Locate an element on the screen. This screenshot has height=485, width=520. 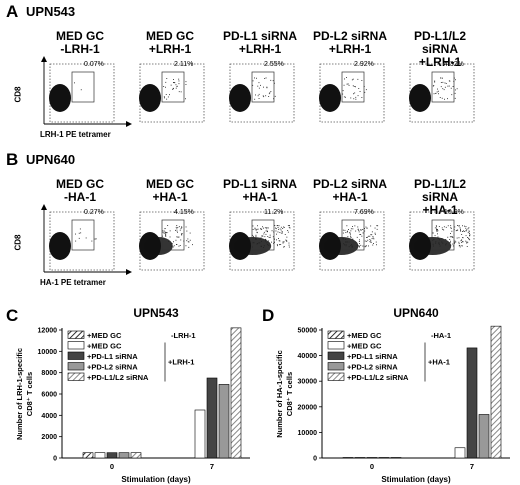
x-axis-arrow is located at coordinates (88, 272).